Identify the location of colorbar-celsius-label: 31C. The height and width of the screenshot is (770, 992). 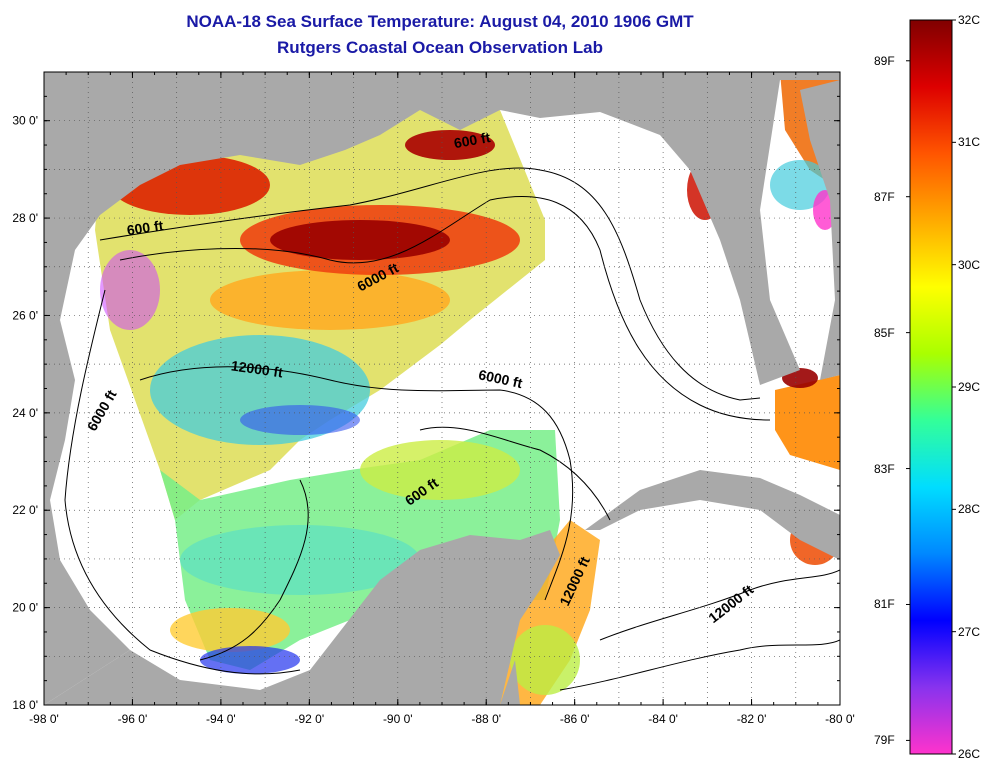
(969, 142).